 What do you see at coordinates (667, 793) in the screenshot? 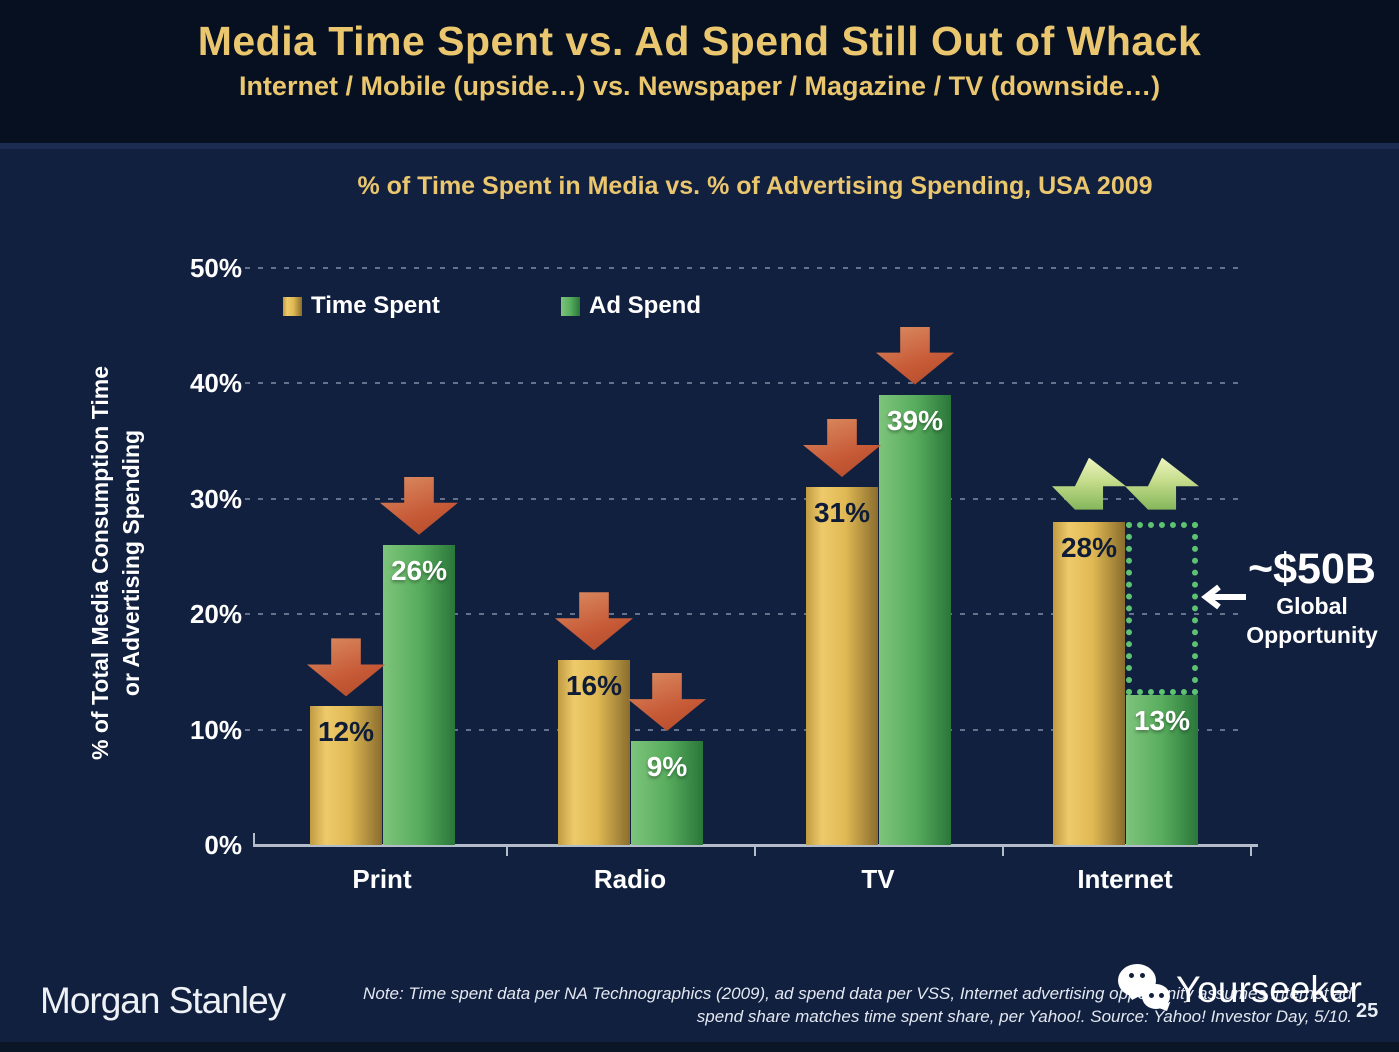
I see `bar-radio-ad-spend` at bounding box center [667, 793].